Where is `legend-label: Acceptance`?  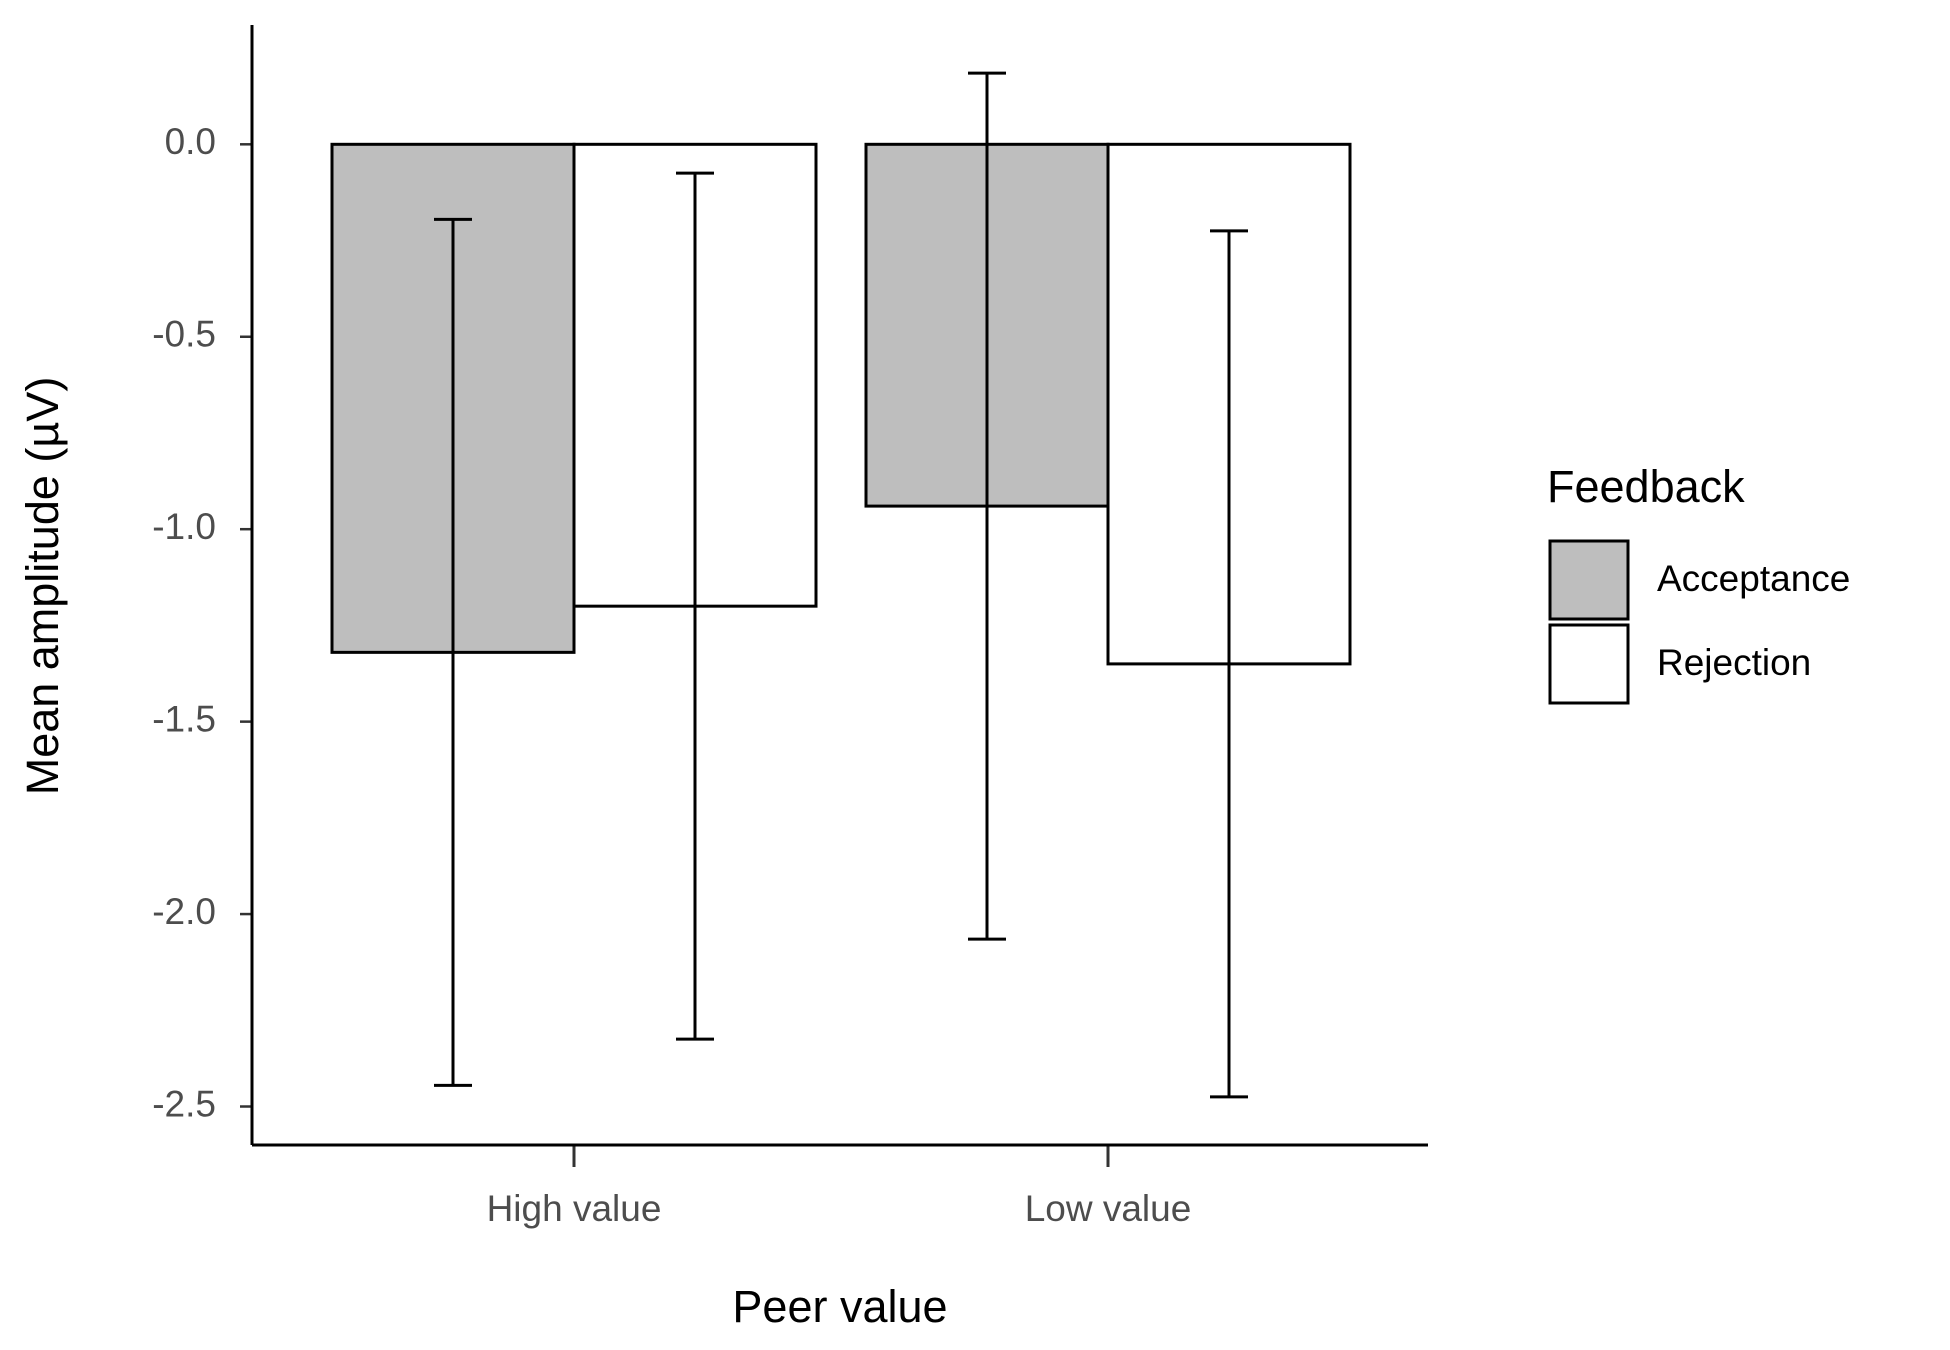 legend-label: Acceptance is located at coordinates (1753, 578).